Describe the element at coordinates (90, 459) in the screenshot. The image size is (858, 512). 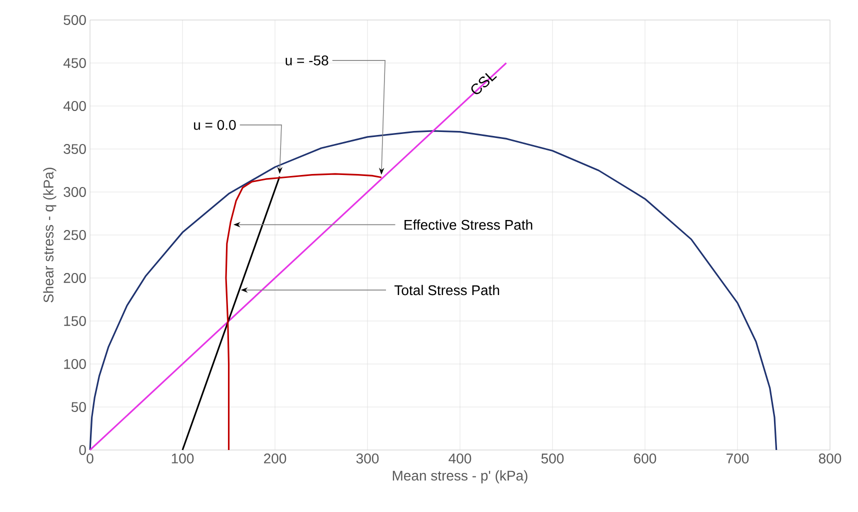
I see `x-tick-label: 0` at that location.